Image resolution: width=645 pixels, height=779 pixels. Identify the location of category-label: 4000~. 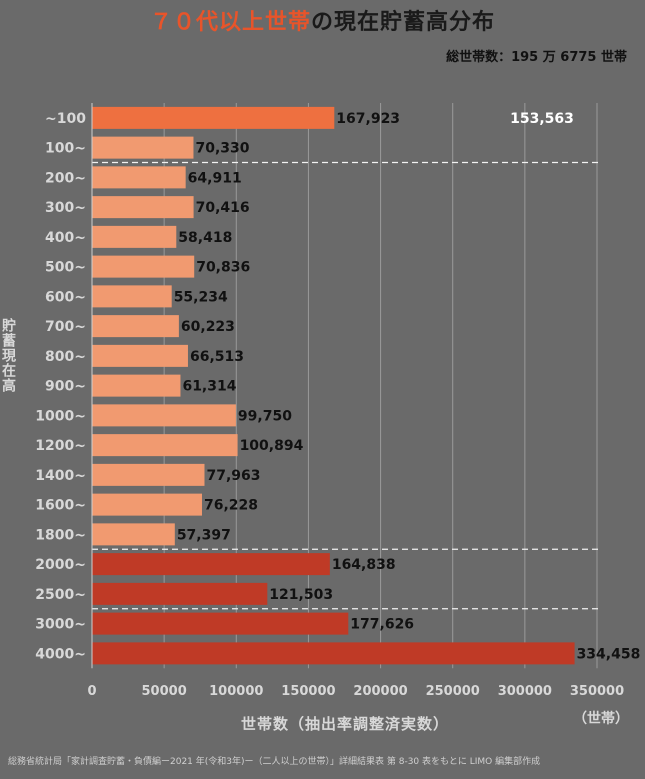
(60, 654).